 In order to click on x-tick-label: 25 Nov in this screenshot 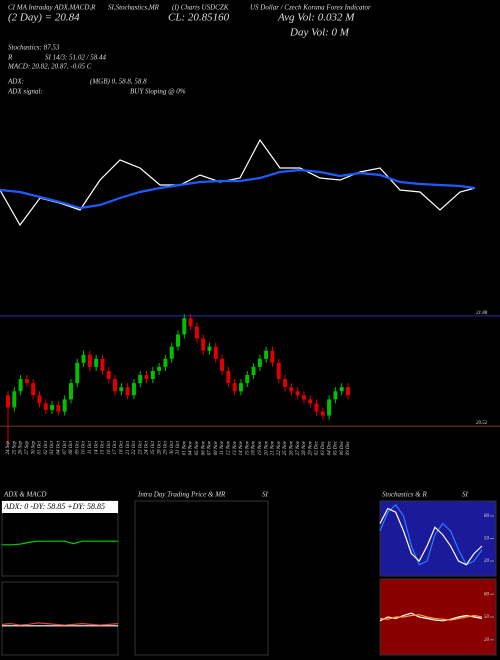, I will do `click(285, 447)`.